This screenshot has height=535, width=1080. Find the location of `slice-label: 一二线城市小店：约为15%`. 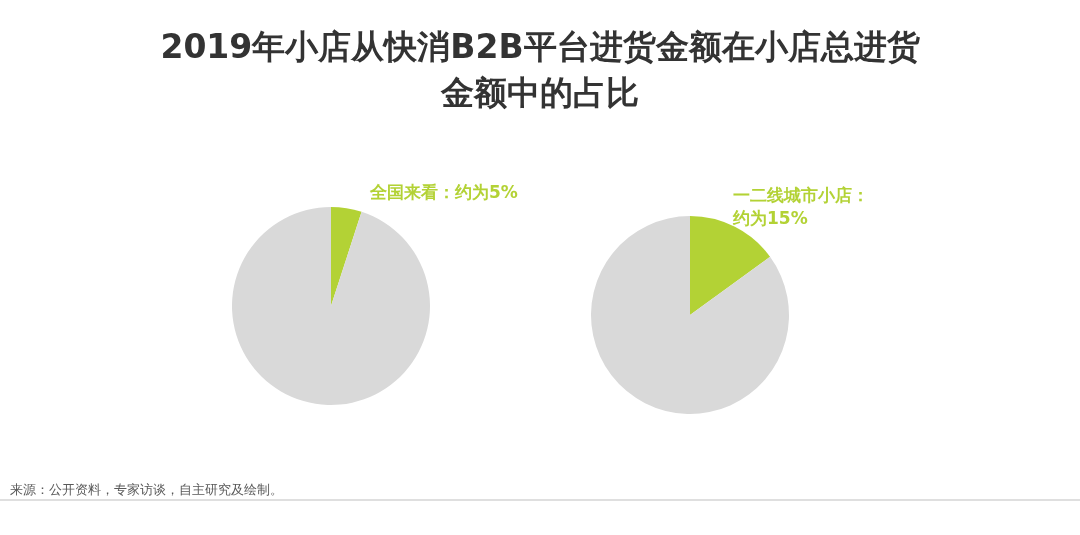

slice-label: 一二线城市小店：约为15% is located at coordinates (800, 206).